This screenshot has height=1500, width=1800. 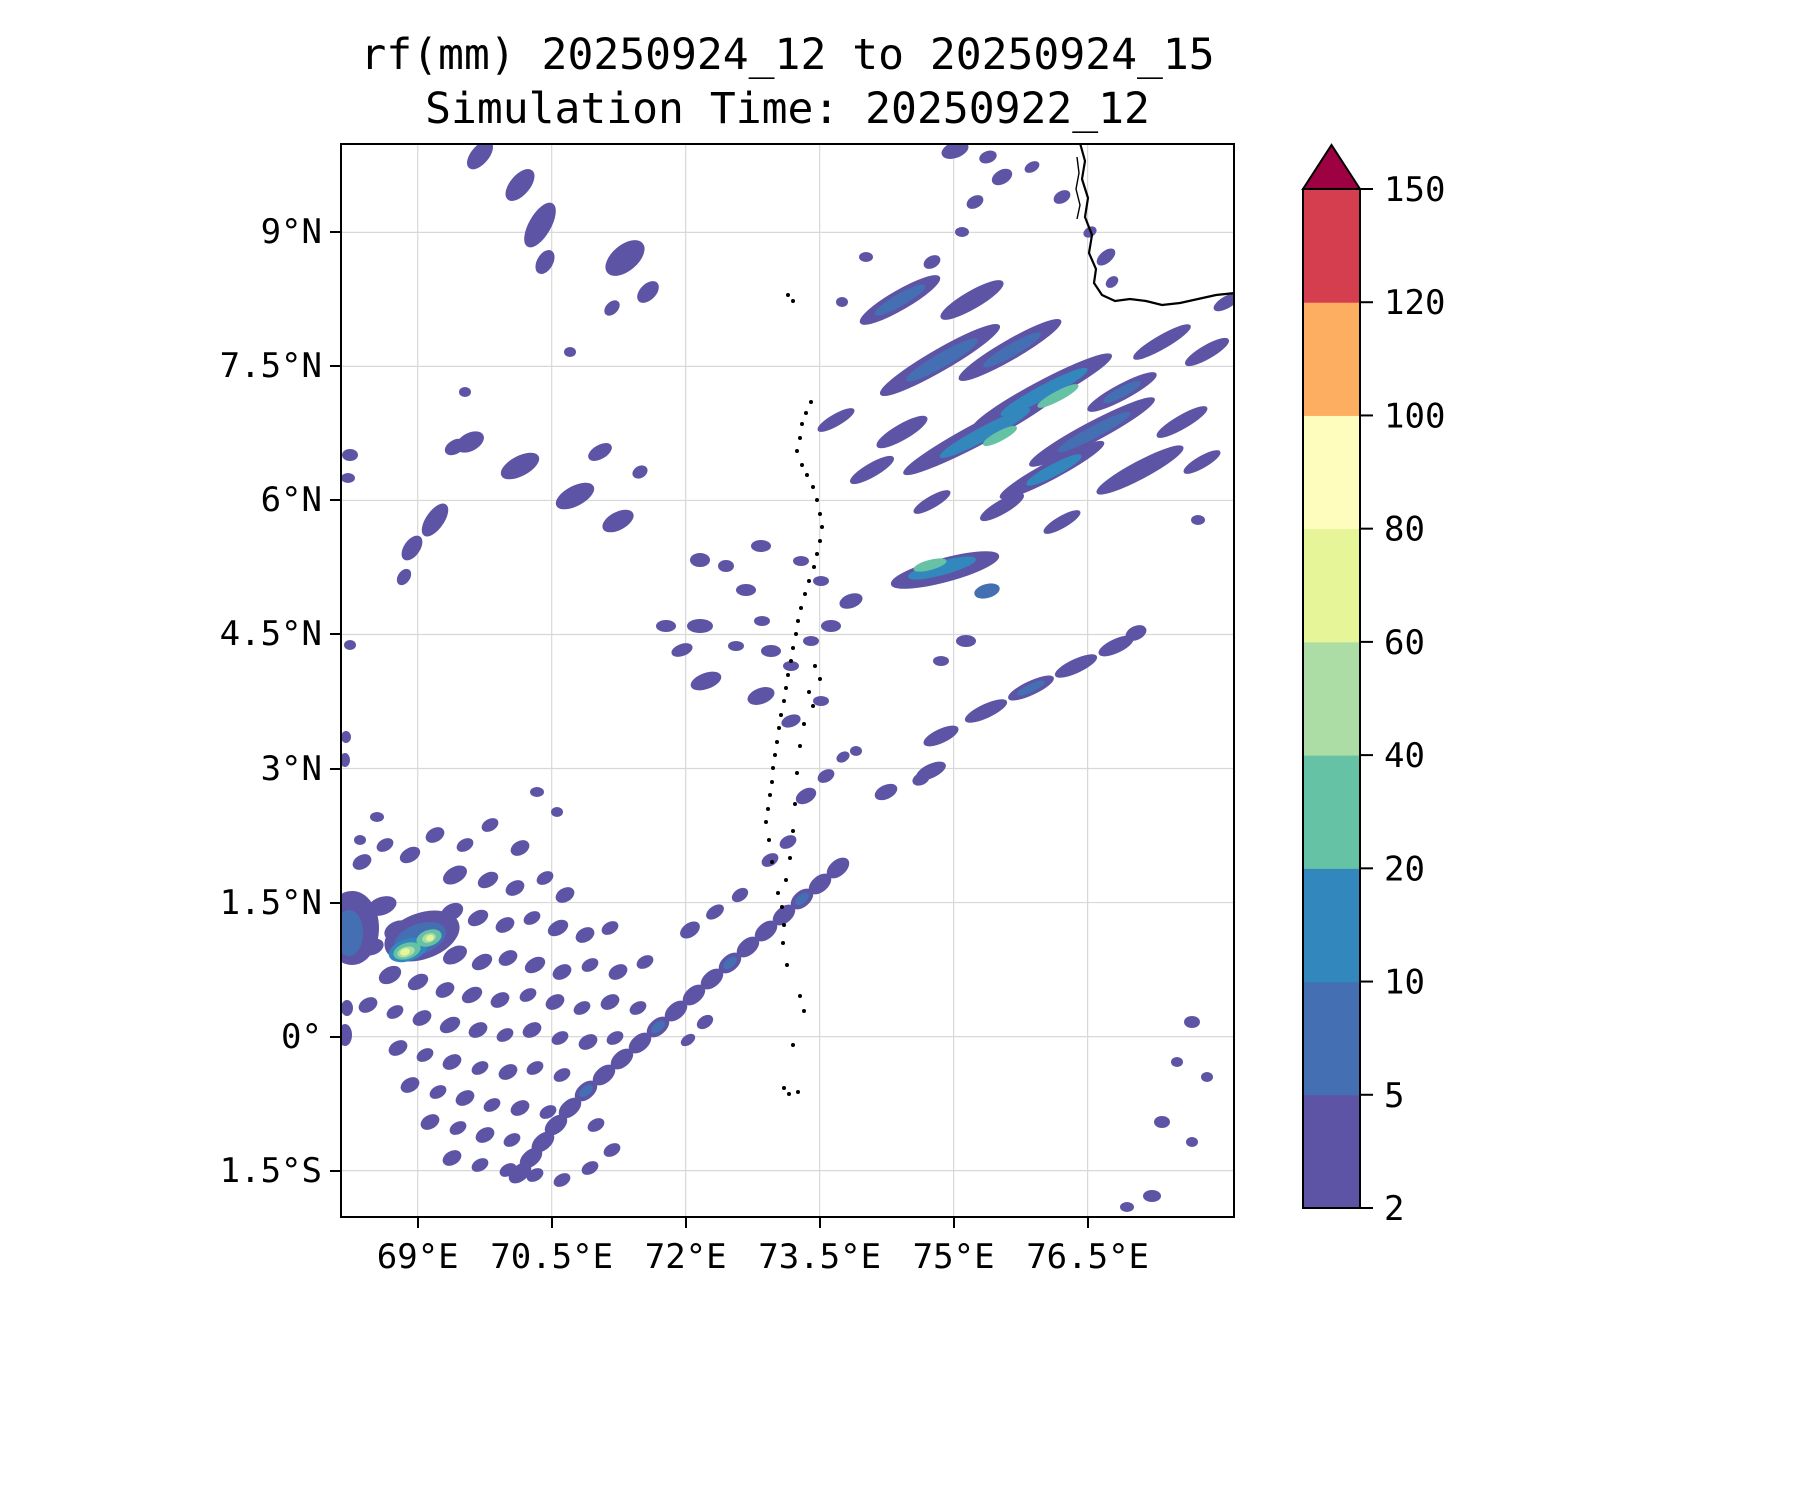 What do you see at coordinates (291, 232) in the screenshot?
I see `y-tick-label: 9°N` at bounding box center [291, 232].